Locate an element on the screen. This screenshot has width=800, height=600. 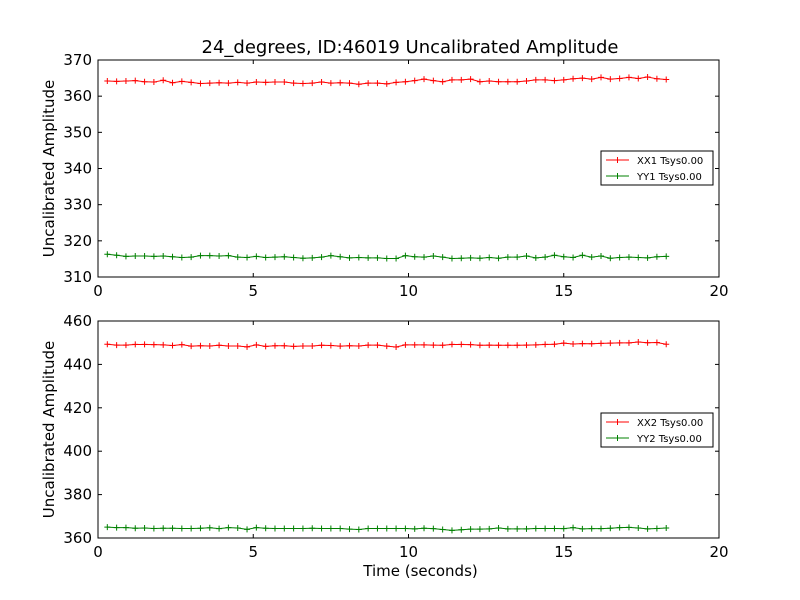
x-axis-label: Time (seconds) is located at coordinates (420, 571).